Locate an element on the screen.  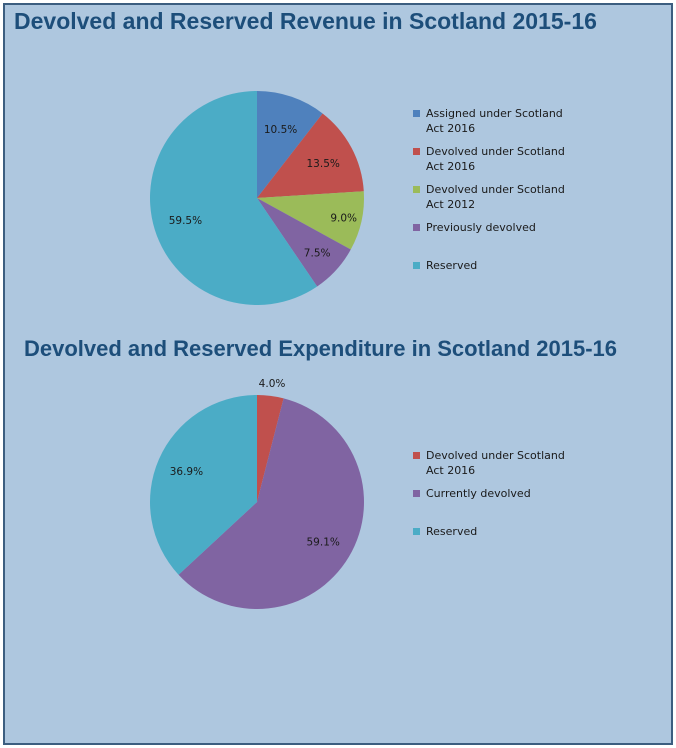
revenue-data-label-devolved-under-scotland-act-2016: 13.5% is located at coordinates (323, 164).